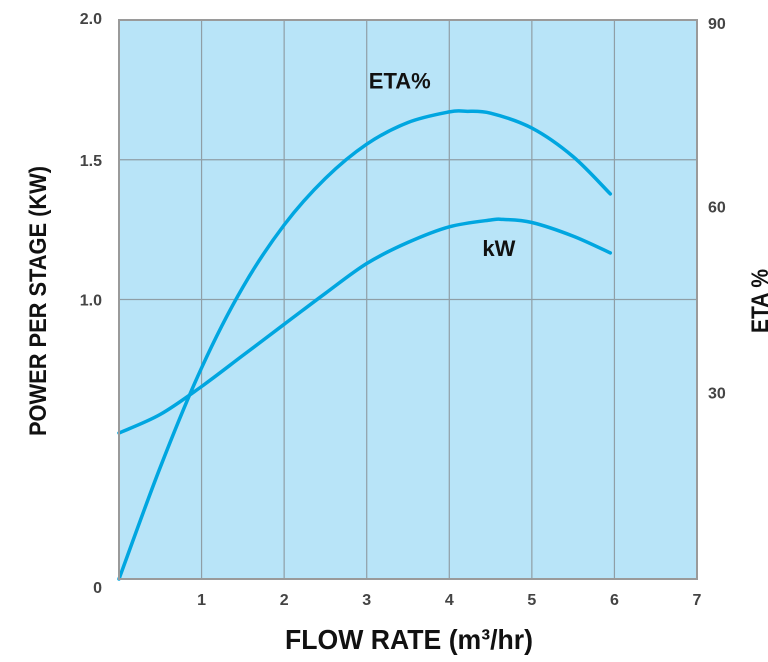 Image resolution: width=768 pixels, height=662 pixels. Describe the element at coordinates (717, 394) in the screenshot. I see `y-right-tick-label: 30` at that location.